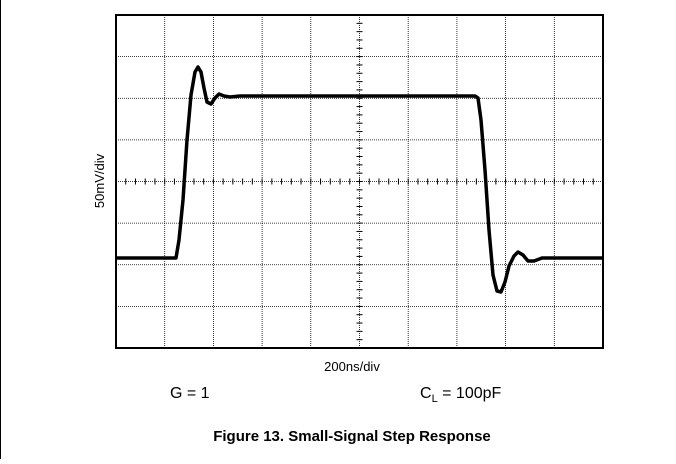 The image size is (676, 464). Describe the element at coordinates (352, 436) in the screenshot. I see `figure-caption: Figure 13. Small-Signal Step Response` at that location.